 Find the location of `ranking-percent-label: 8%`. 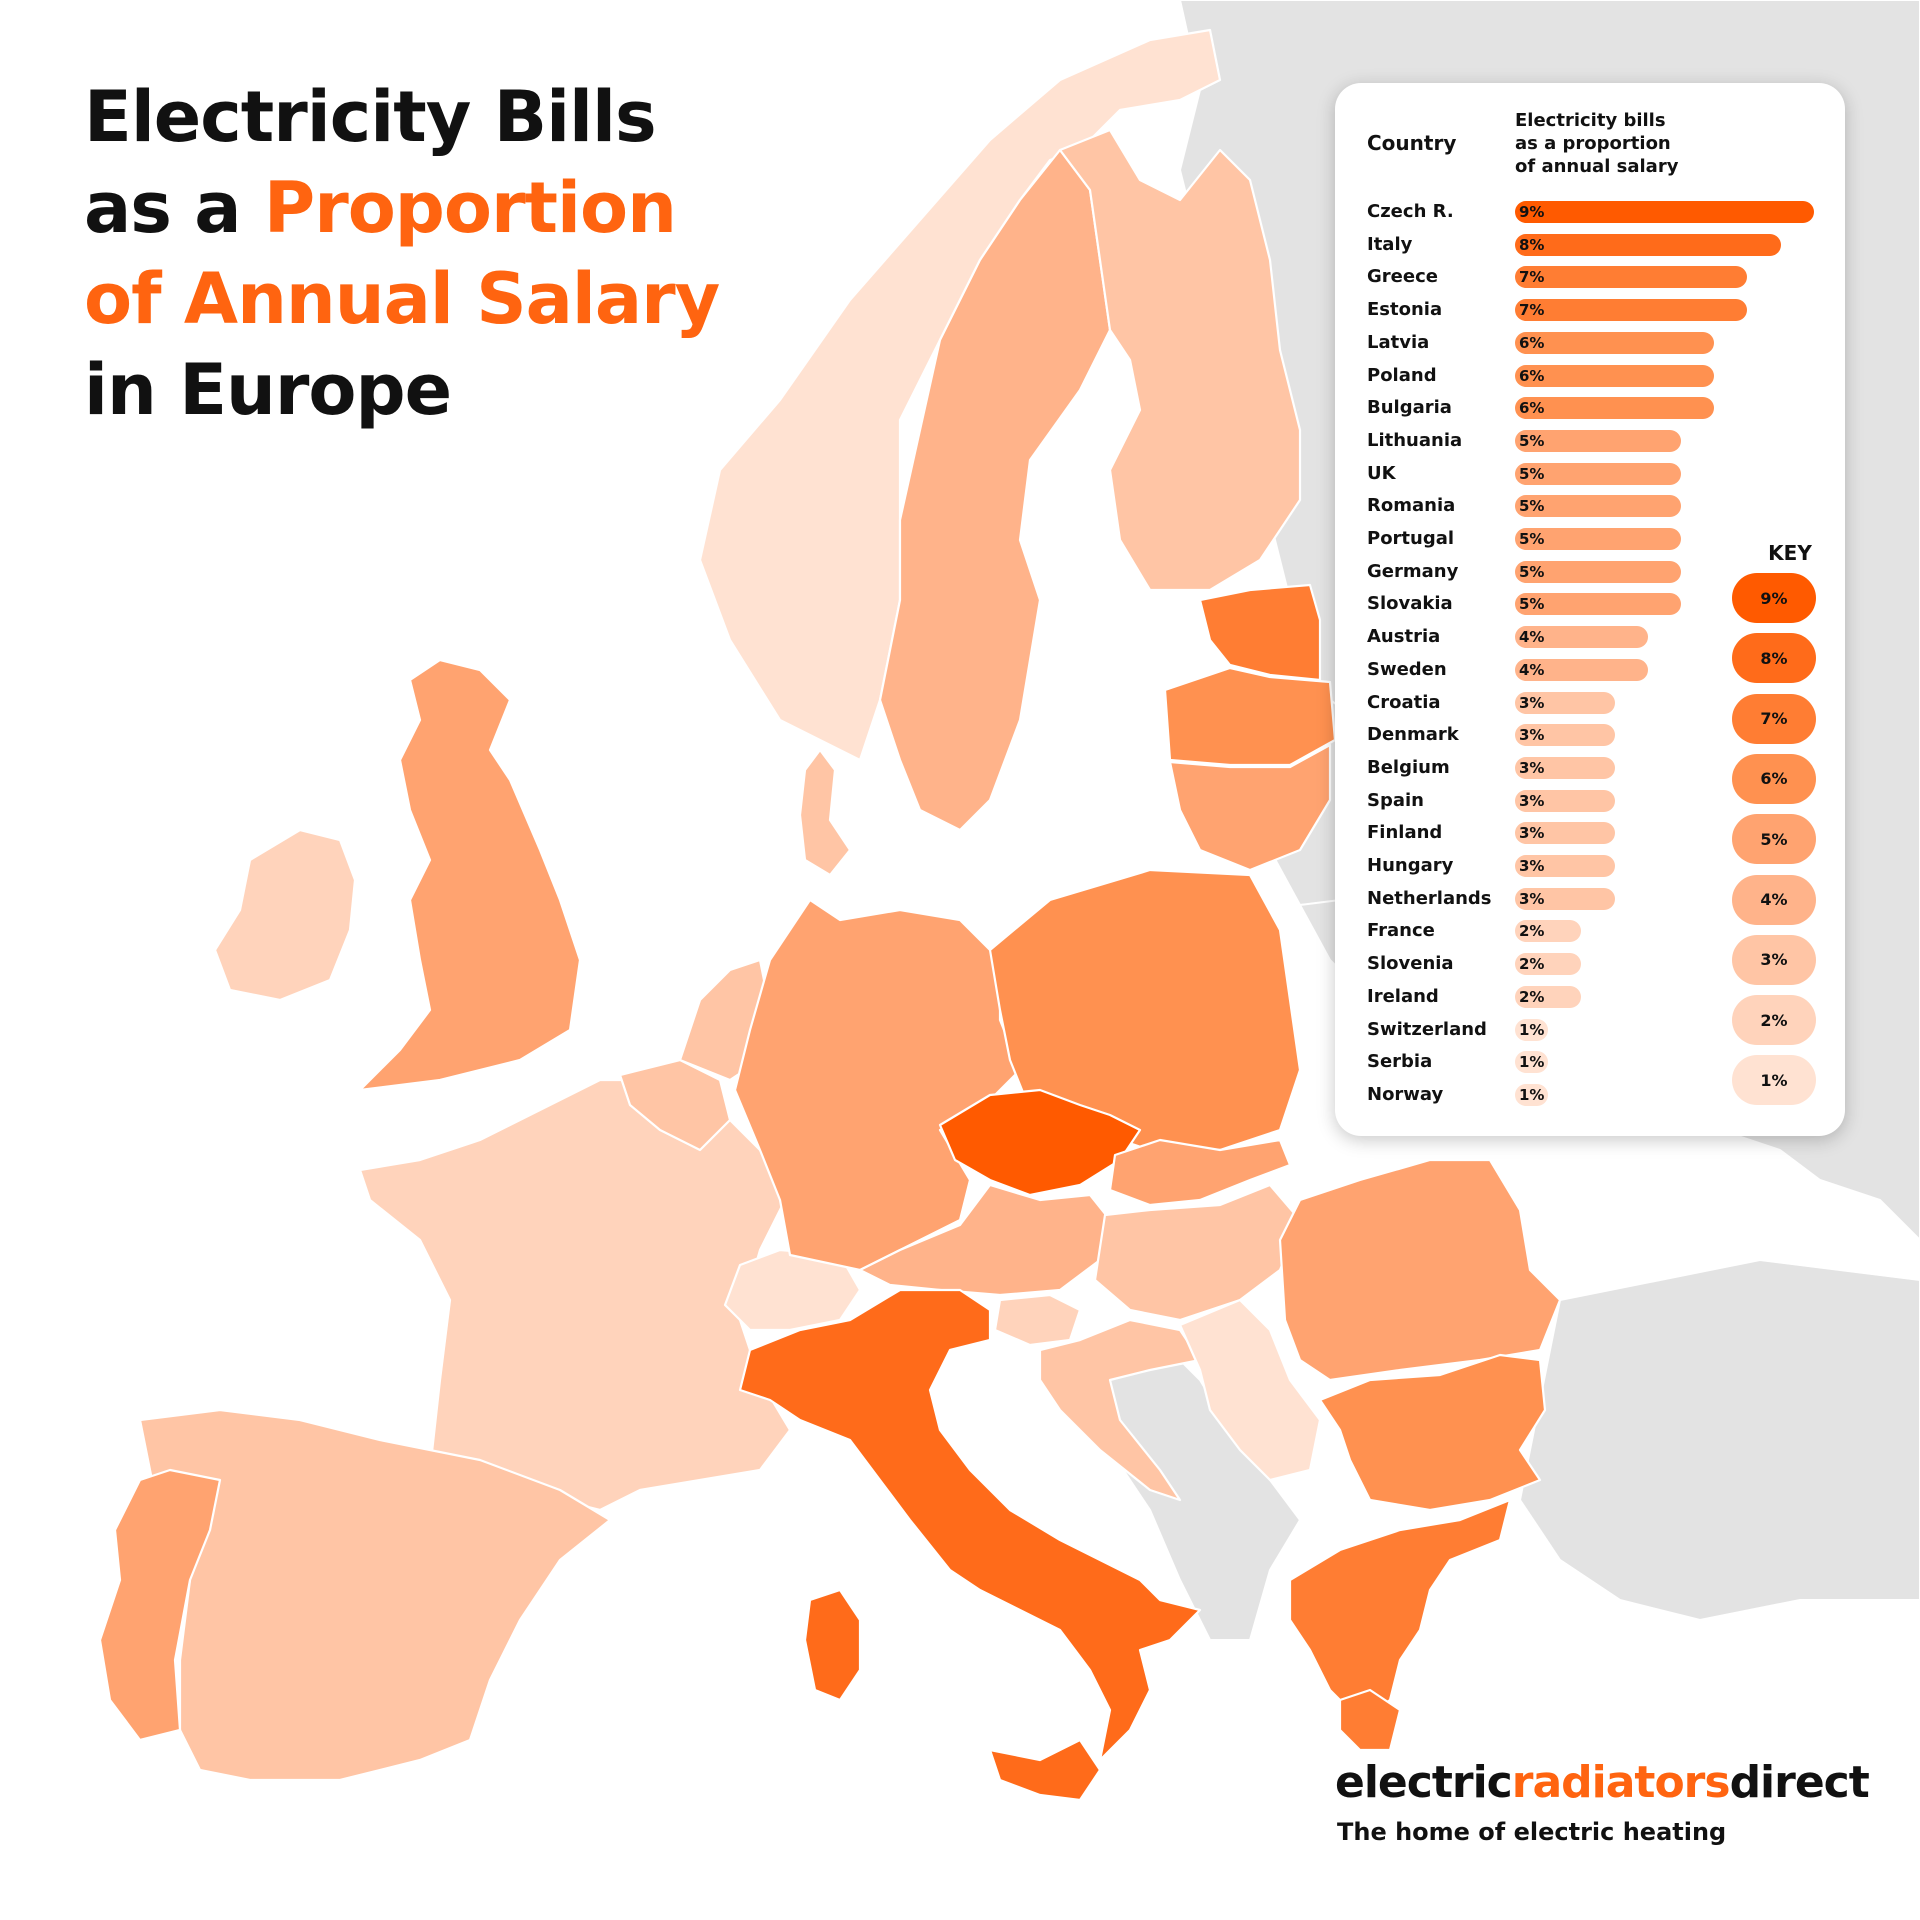

ranking-percent-label: 8% is located at coordinates (1532, 244).